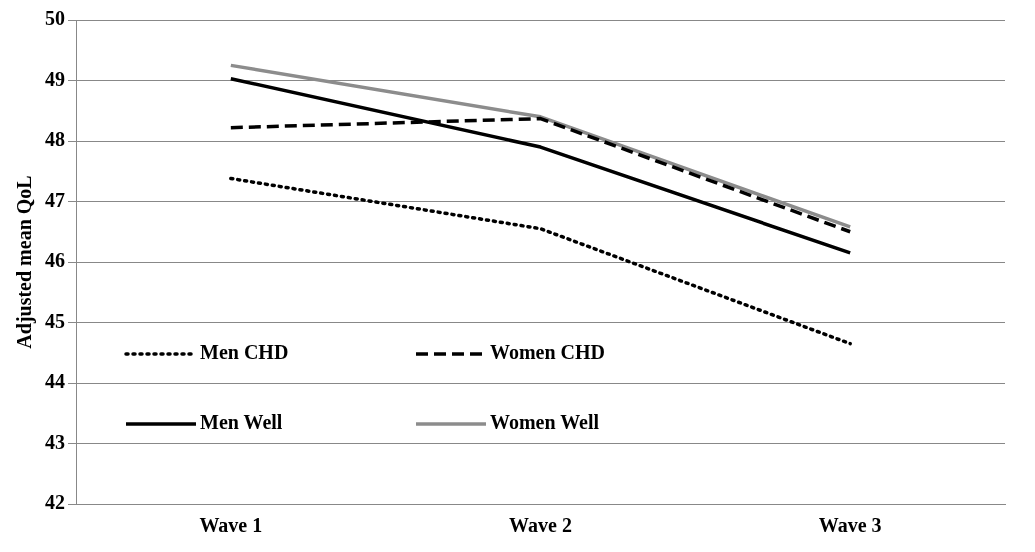  I want to click on x-tick-label: Wave 3, so click(850, 525).